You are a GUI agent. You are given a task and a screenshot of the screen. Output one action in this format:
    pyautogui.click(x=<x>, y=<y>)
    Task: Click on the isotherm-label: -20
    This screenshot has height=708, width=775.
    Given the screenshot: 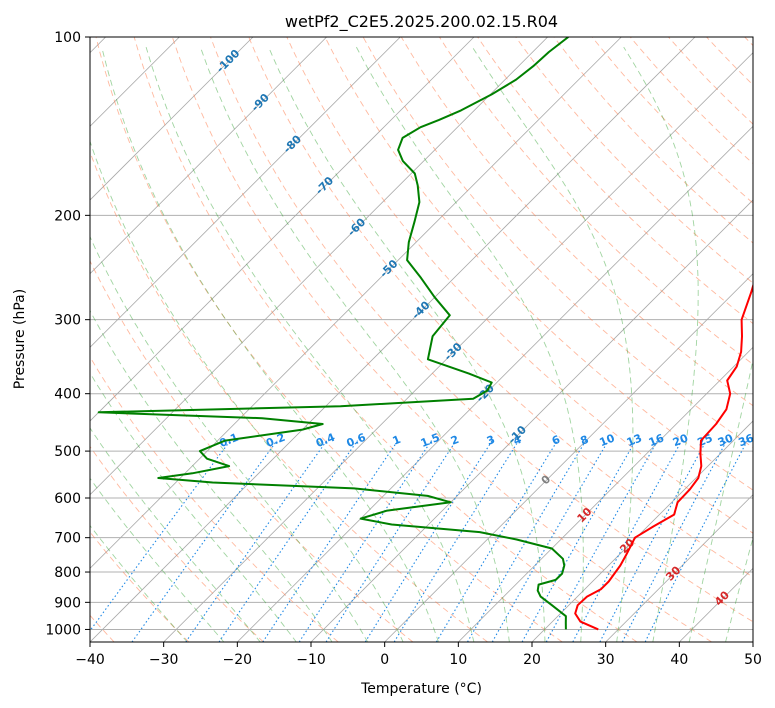 What is the action you would take?
    pyautogui.click(x=485, y=392)
    